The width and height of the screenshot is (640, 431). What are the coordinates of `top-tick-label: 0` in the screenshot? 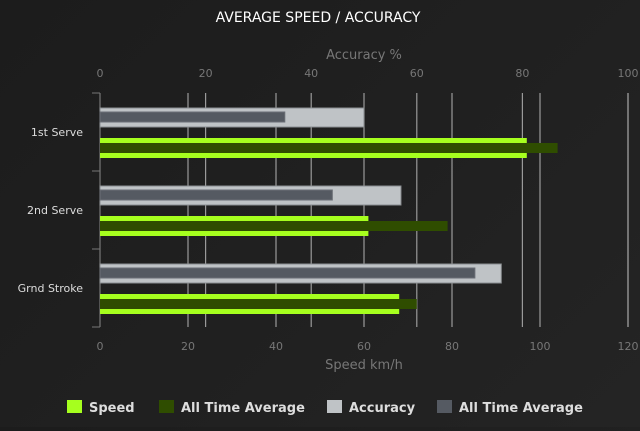 It's located at (100, 73).